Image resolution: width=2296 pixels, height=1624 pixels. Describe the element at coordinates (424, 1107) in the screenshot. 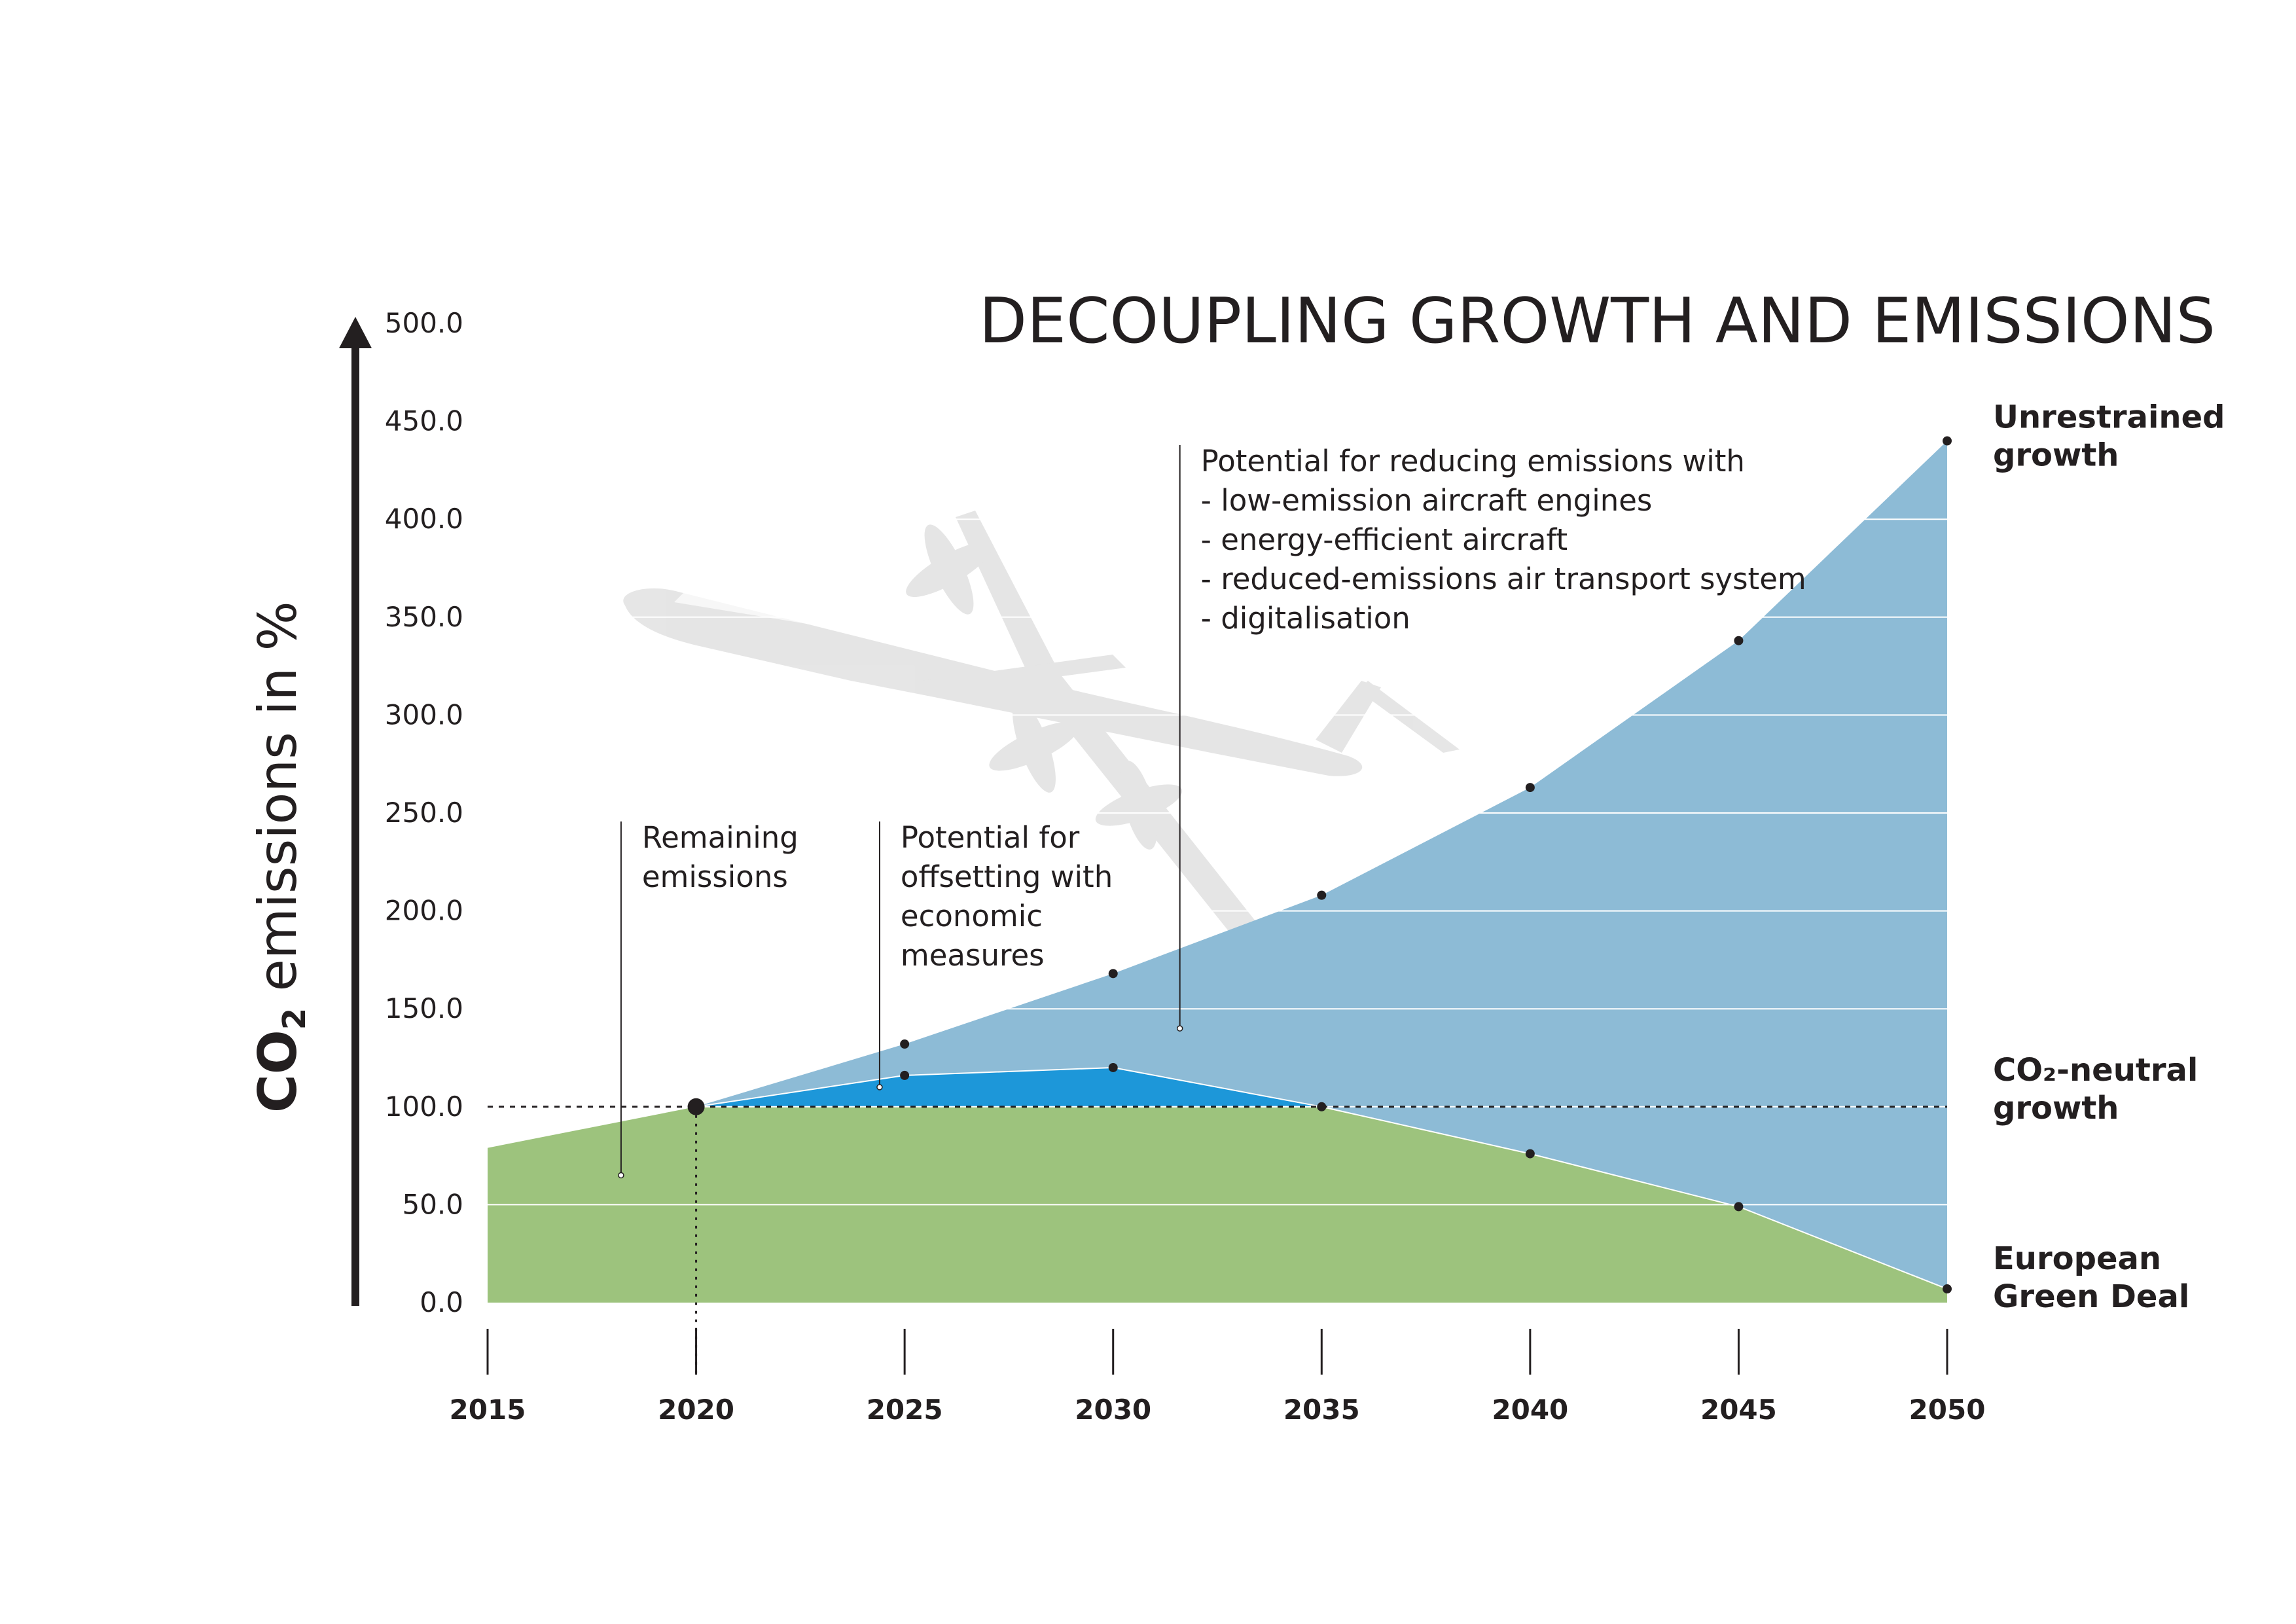

I see `y-tick-label: 100.0` at that location.